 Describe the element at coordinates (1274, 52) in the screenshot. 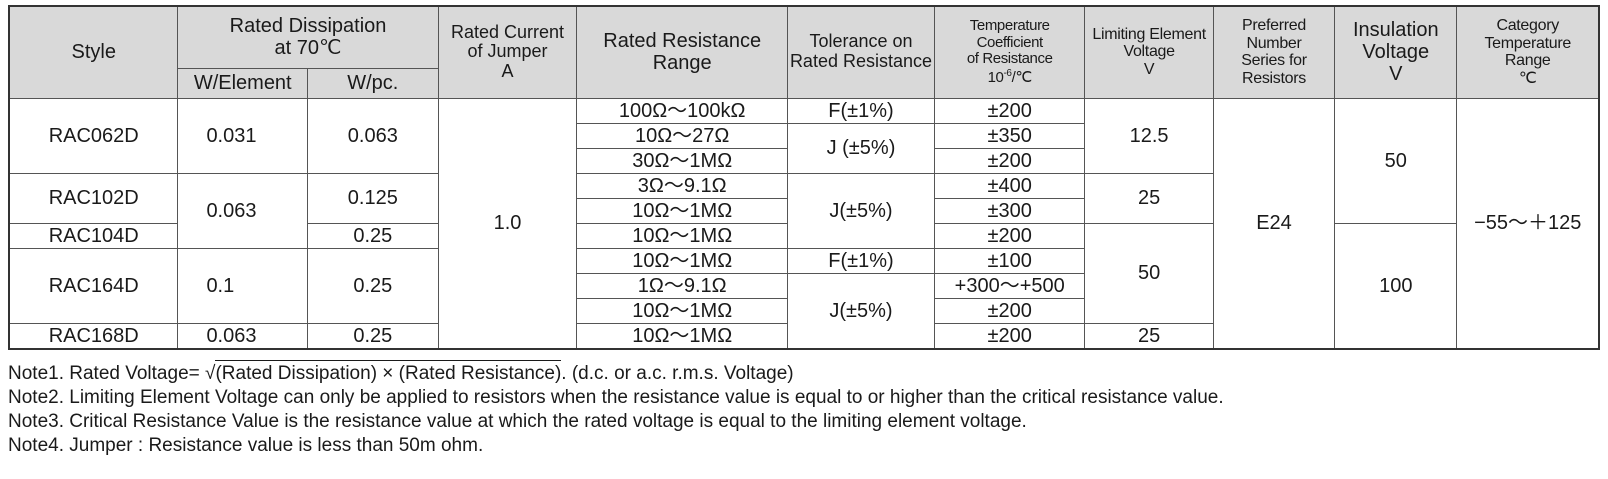

I see `header-preferred-number-series: Preferred Number Series for Resistors` at that location.